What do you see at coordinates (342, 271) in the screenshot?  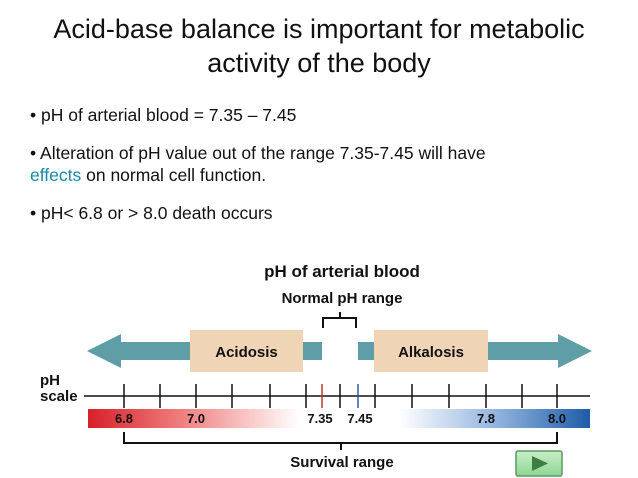 I see `figure-title: pH of arterial blood` at bounding box center [342, 271].